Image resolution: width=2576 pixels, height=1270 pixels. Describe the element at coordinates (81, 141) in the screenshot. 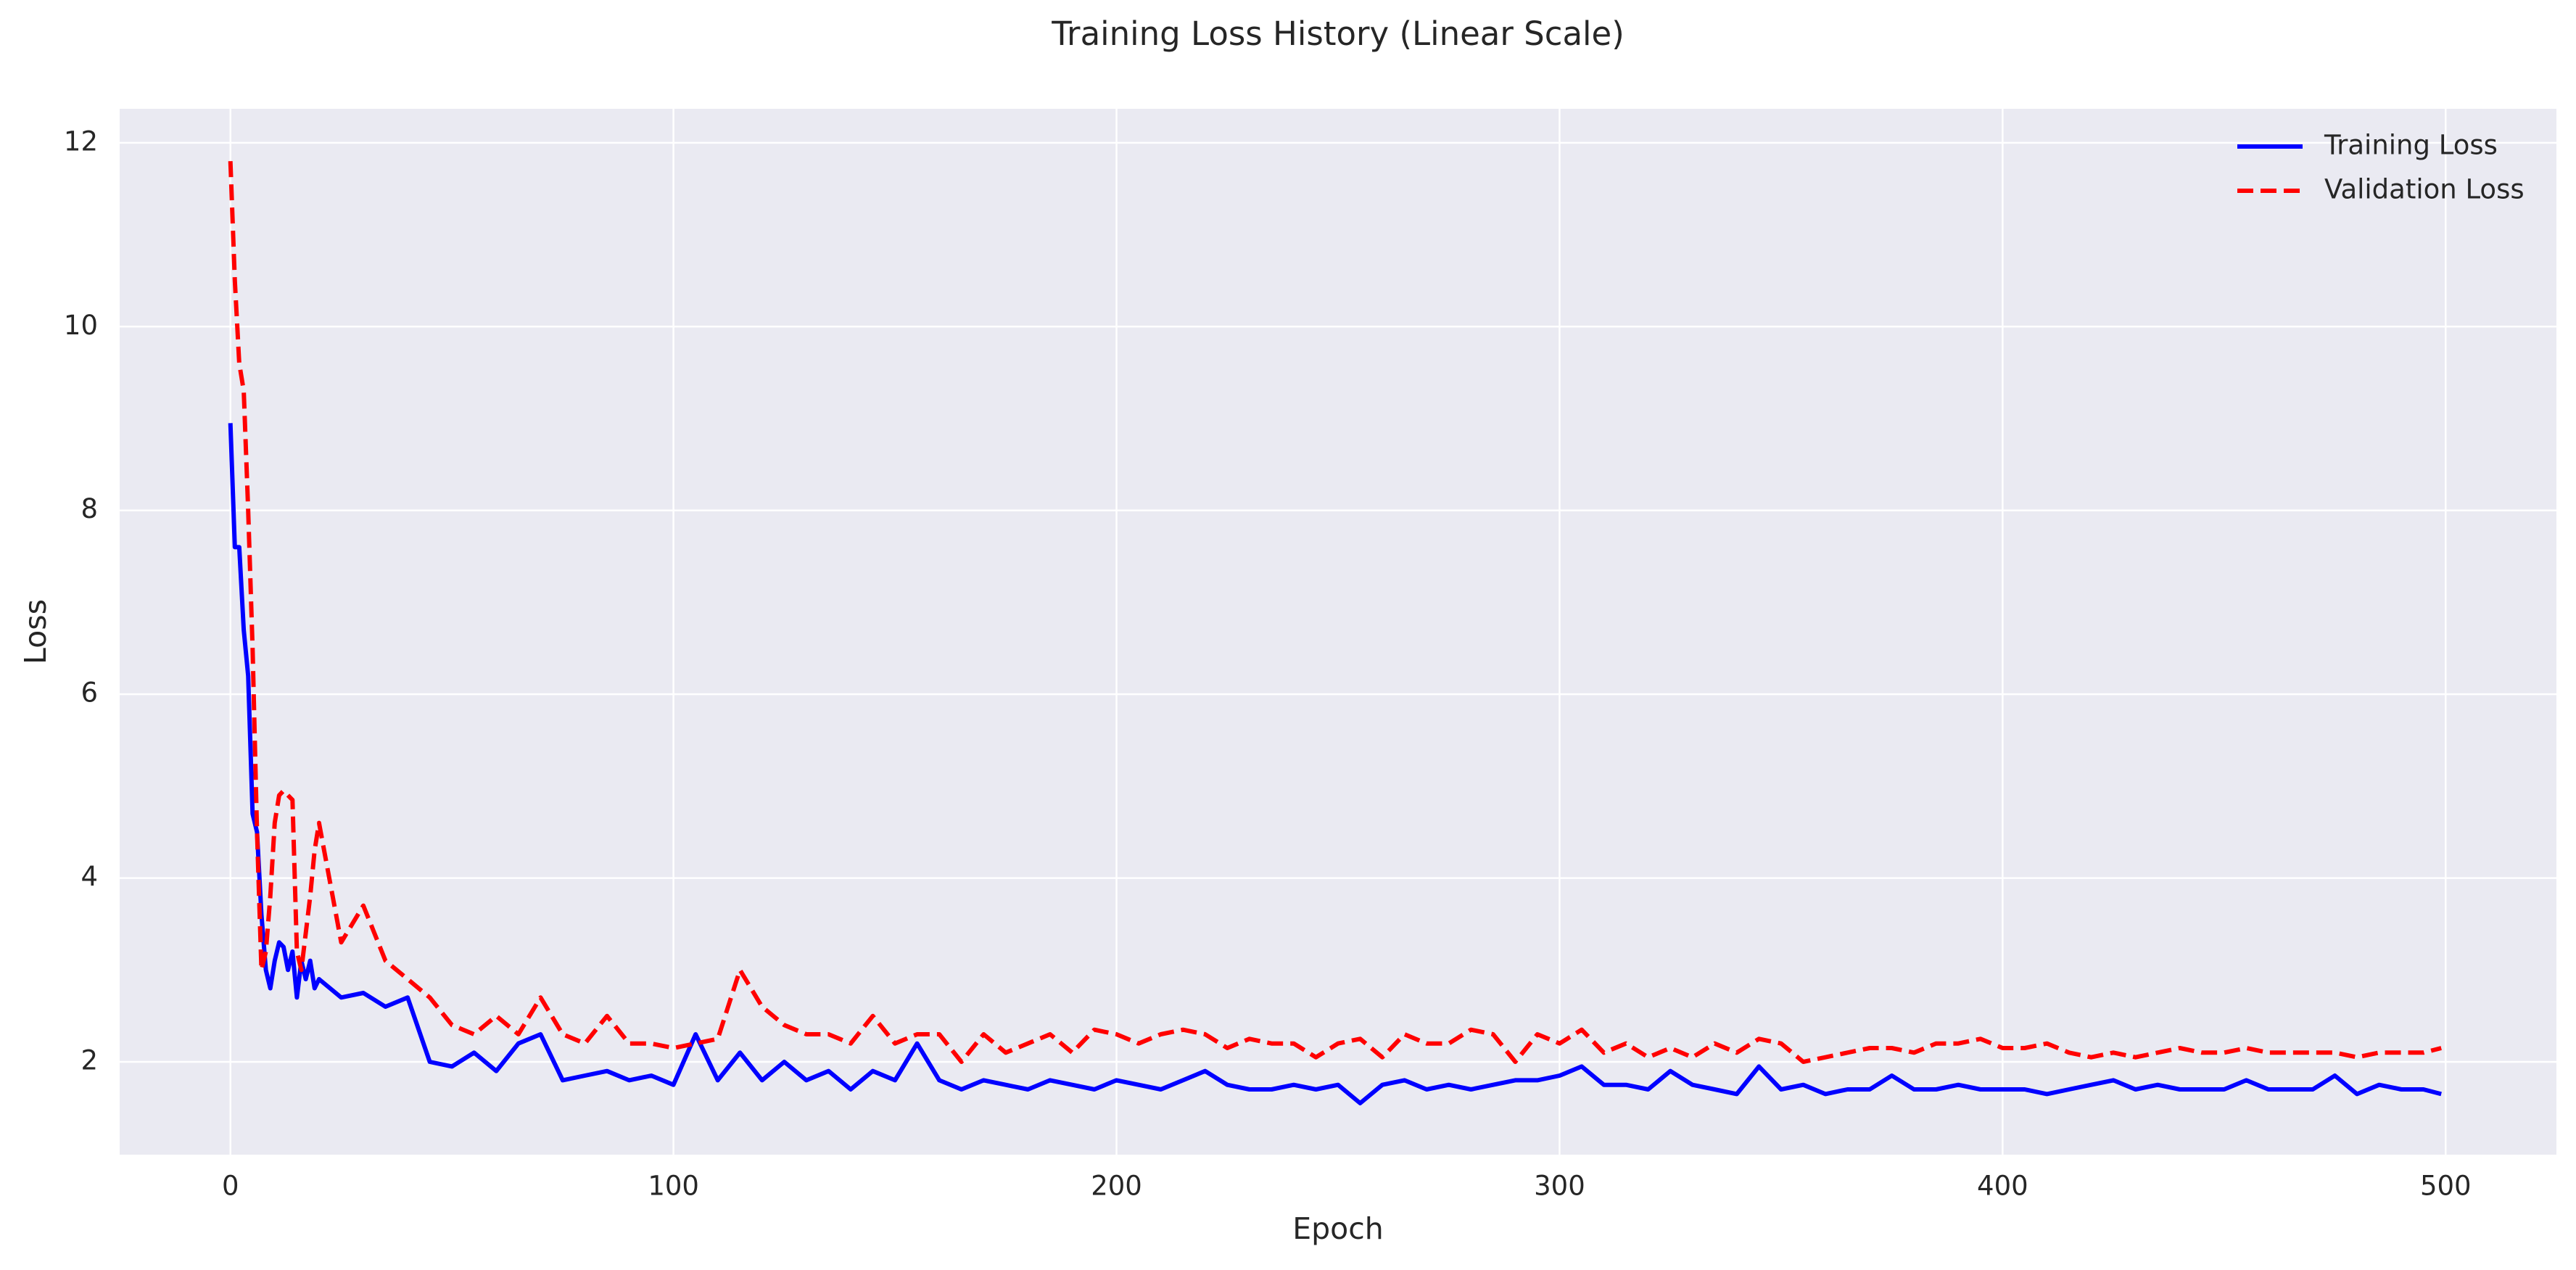

I see `y-tick-label: 12` at that location.